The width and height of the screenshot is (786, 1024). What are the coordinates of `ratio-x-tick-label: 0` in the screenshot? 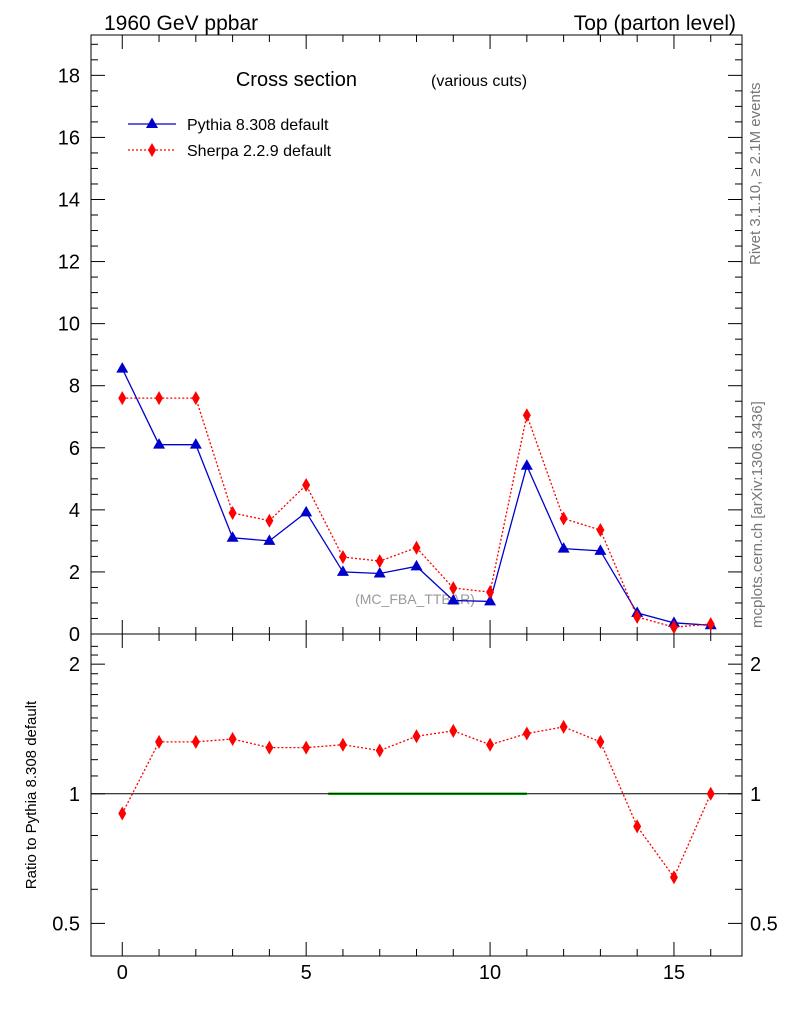 It's located at (122, 973).